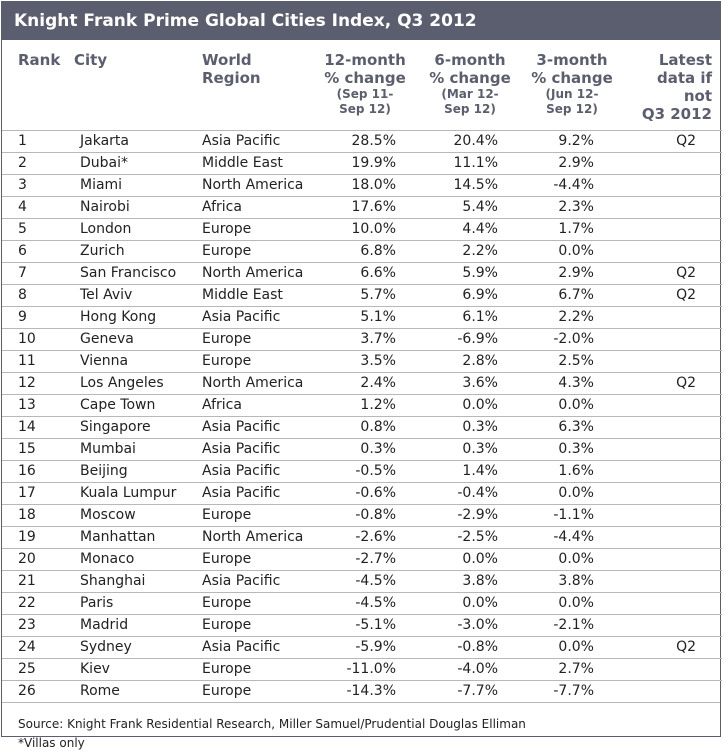 This screenshot has height=753, width=724. What do you see at coordinates (362, 184) in the screenshot?
I see `table-row: 3 Miami North America 18.0% 14.5% -4.4%` at bounding box center [362, 184].